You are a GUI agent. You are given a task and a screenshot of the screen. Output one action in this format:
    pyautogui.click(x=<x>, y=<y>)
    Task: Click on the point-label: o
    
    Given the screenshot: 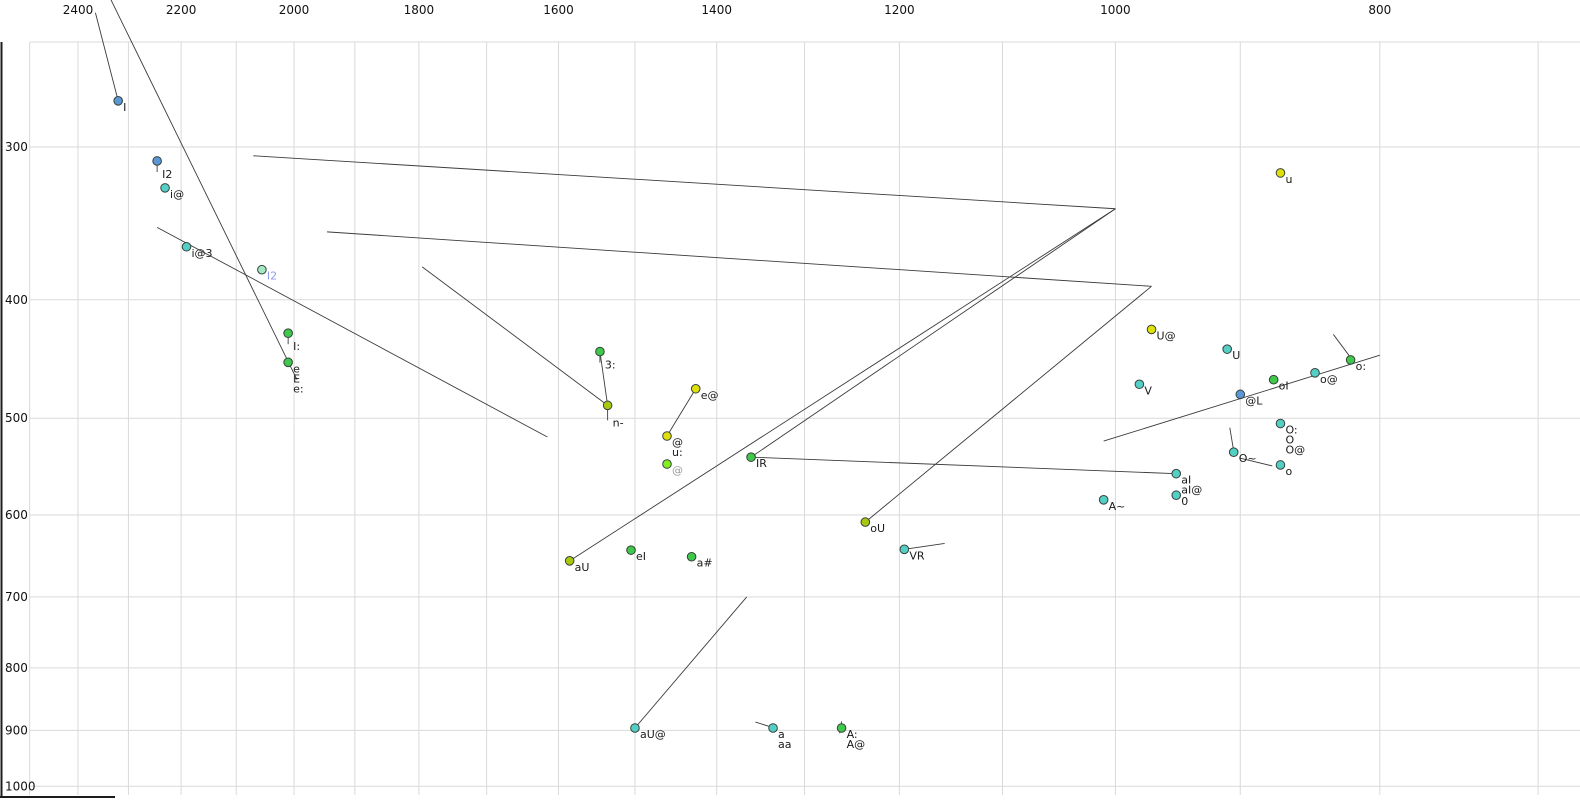 What is the action you would take?
    pyautogui.click(x=1288, y=471)
    